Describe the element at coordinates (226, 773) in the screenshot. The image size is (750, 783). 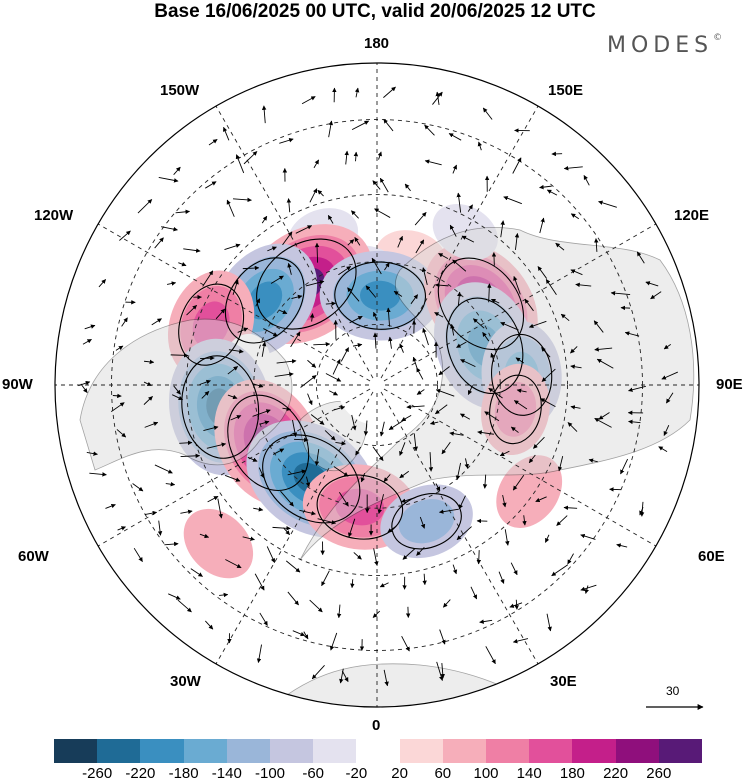
I see `colorbar-tick-label: -140` at that location.